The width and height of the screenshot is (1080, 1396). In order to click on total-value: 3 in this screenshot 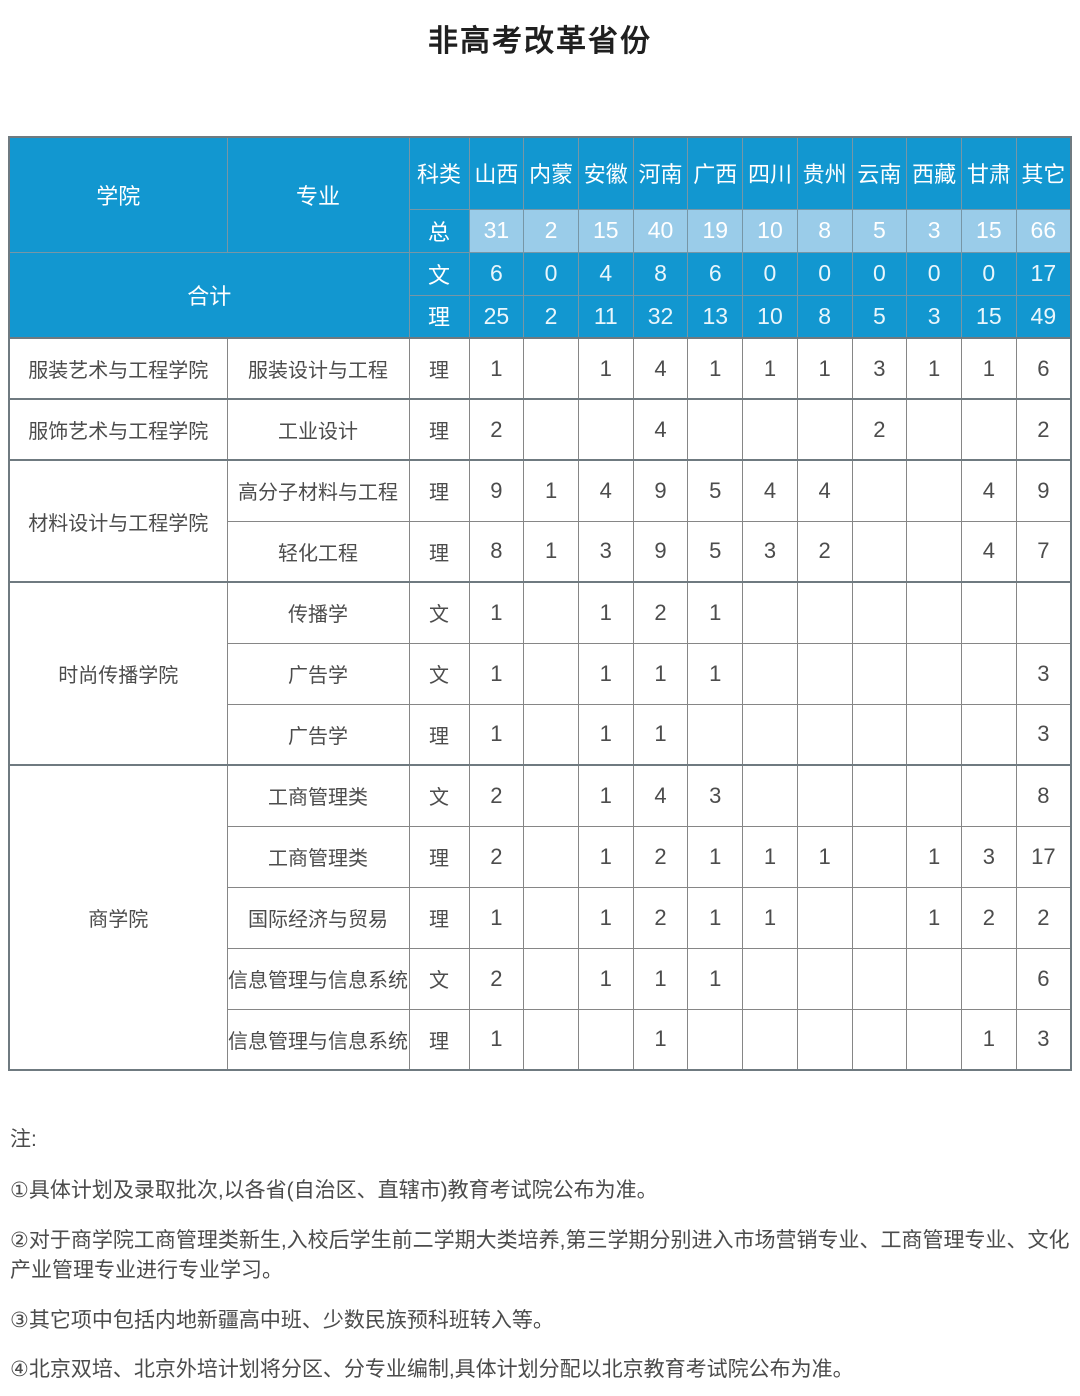, I will do `click(934, 230)`.